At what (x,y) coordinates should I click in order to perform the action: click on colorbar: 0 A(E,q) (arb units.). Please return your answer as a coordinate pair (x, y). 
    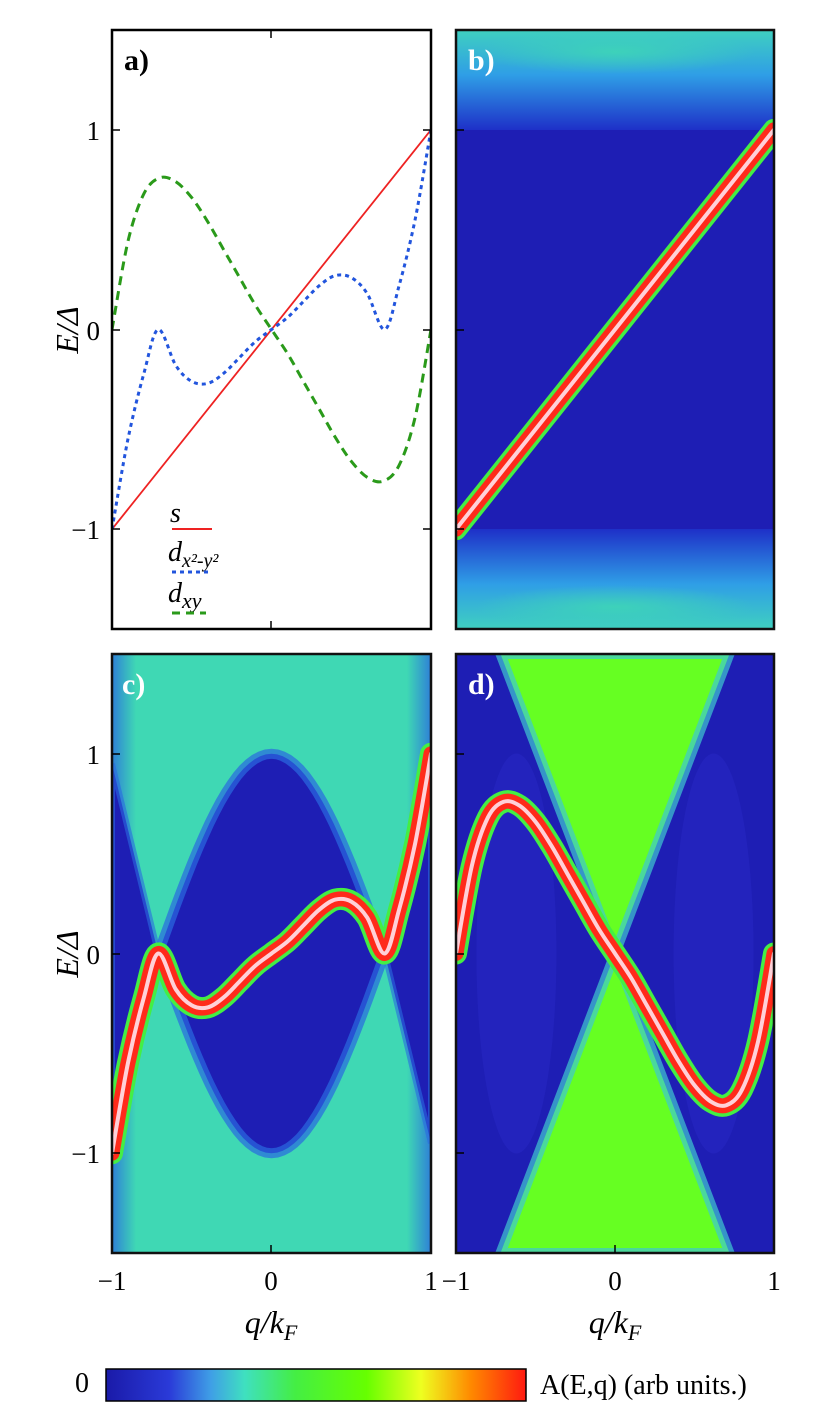
    Looking at the image, I should click on (411, 1385).